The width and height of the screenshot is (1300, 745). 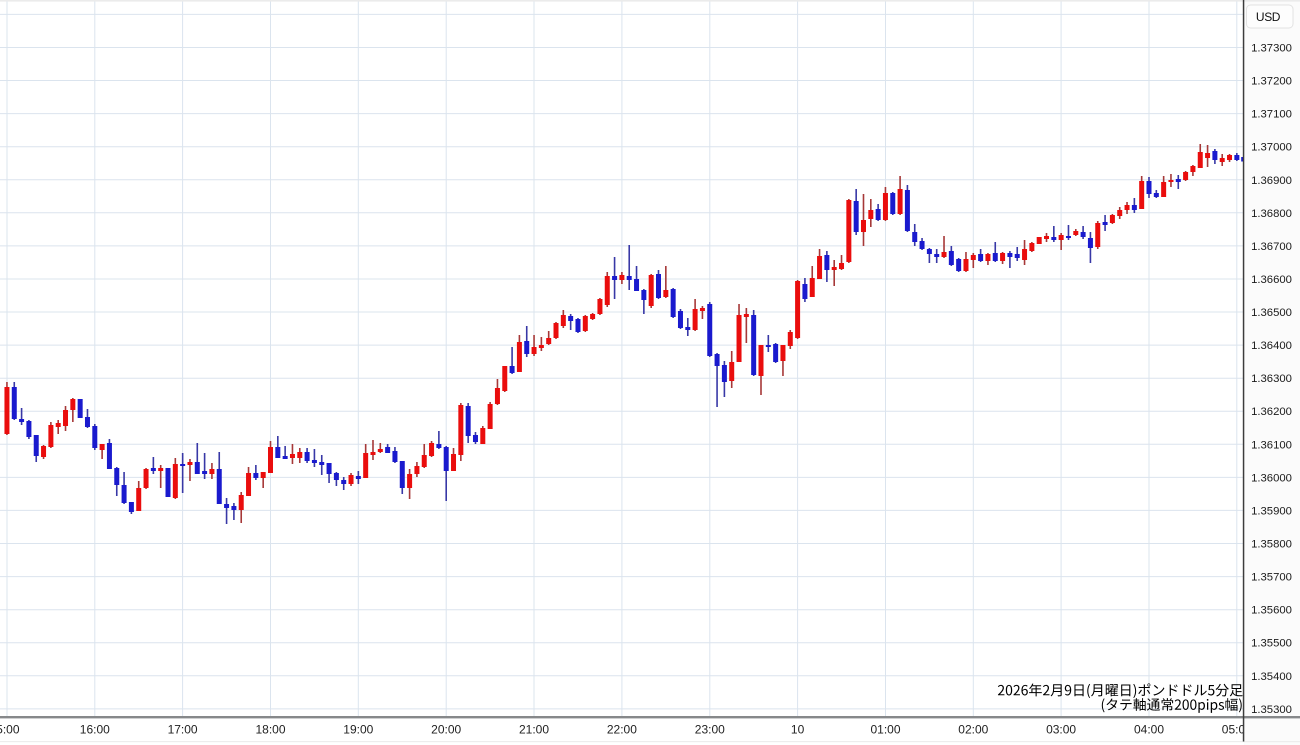 What do you see at coordinates (1271, 611) in the screenshot?
I see `svg-text: 1.35600` at bounding box center [1271, 611].